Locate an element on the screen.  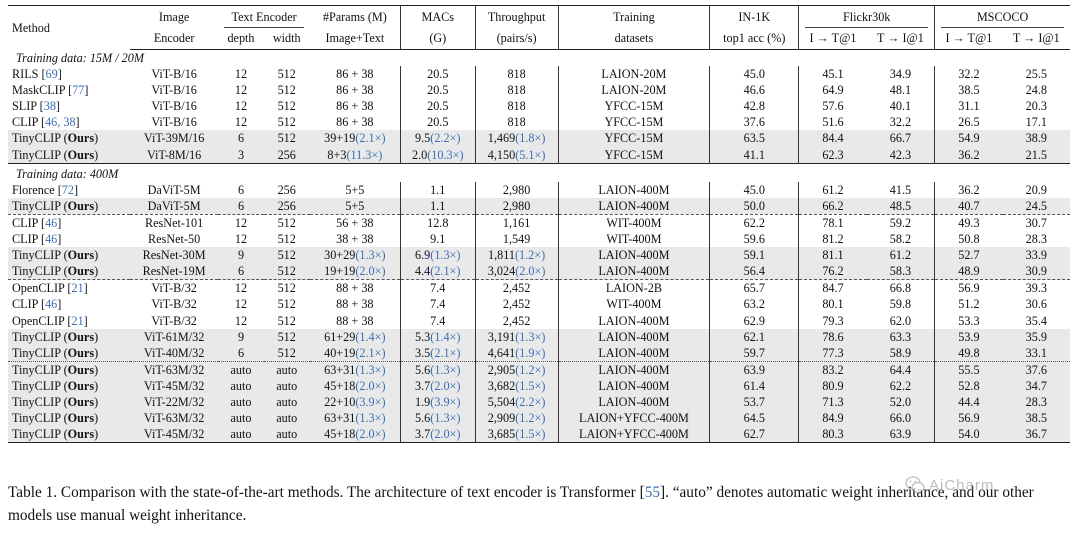
mscoco-t2i-cell-value: 30.6 is located at coordinates (1036, 304).